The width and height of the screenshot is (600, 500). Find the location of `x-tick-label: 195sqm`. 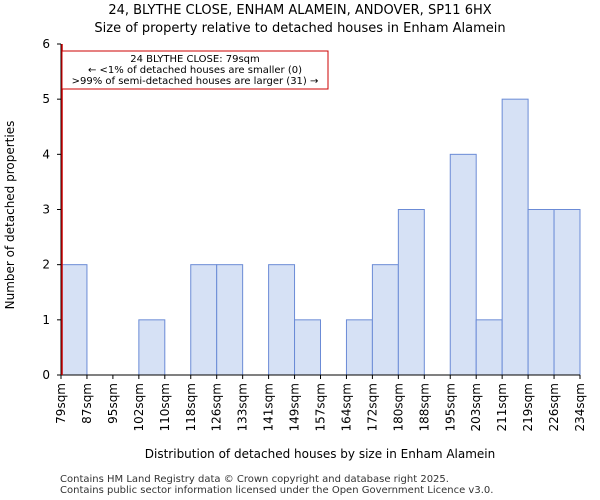

x-tick-label: 195sqm is located at coordinates (450, 407).